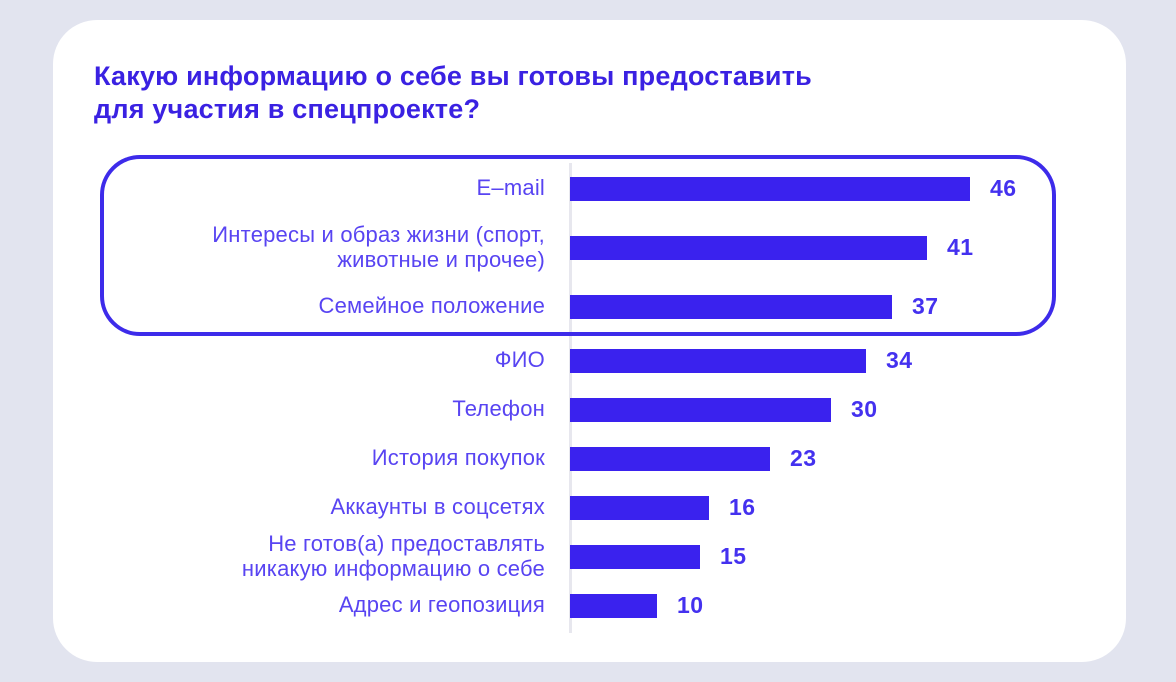  I want to click on bar-row: Семейное положение 37, so click(589, 306).